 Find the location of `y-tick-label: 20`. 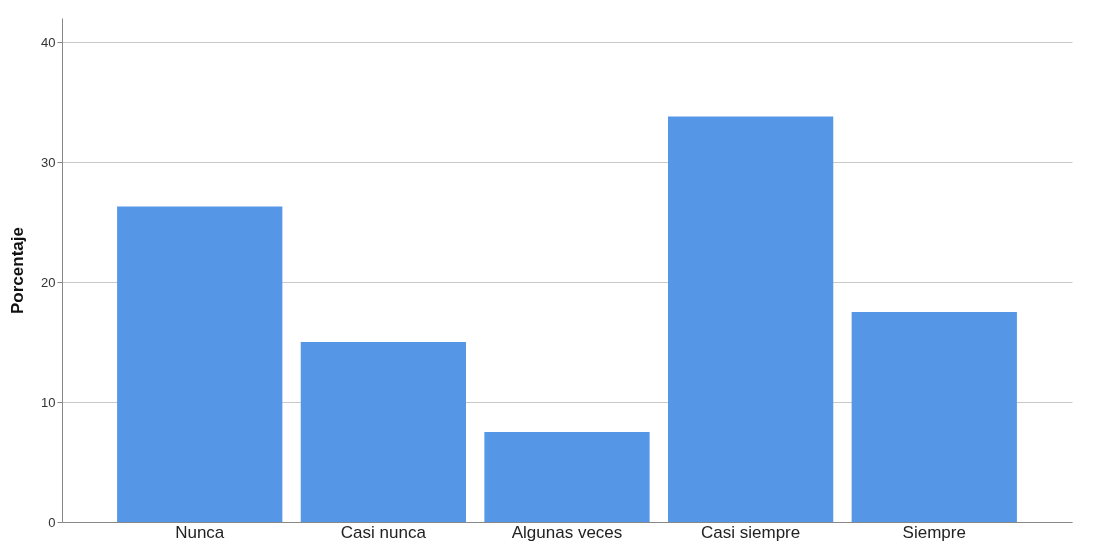

y-tick-label: 20 is located at coordinates (48, 282).